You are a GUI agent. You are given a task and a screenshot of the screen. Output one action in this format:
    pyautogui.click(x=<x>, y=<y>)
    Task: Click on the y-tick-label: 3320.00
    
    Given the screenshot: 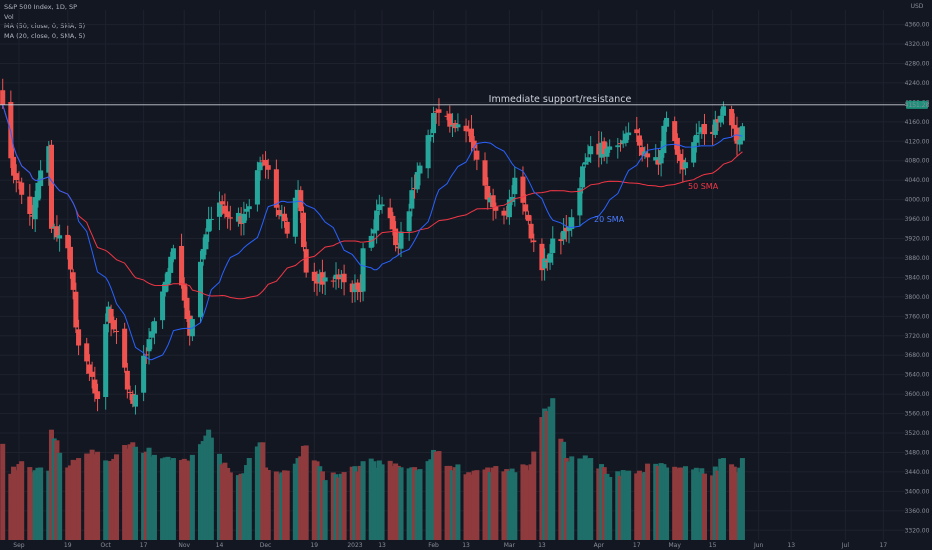 What is the action you would take?
    pyautogui.click(x=917, y=530)
    